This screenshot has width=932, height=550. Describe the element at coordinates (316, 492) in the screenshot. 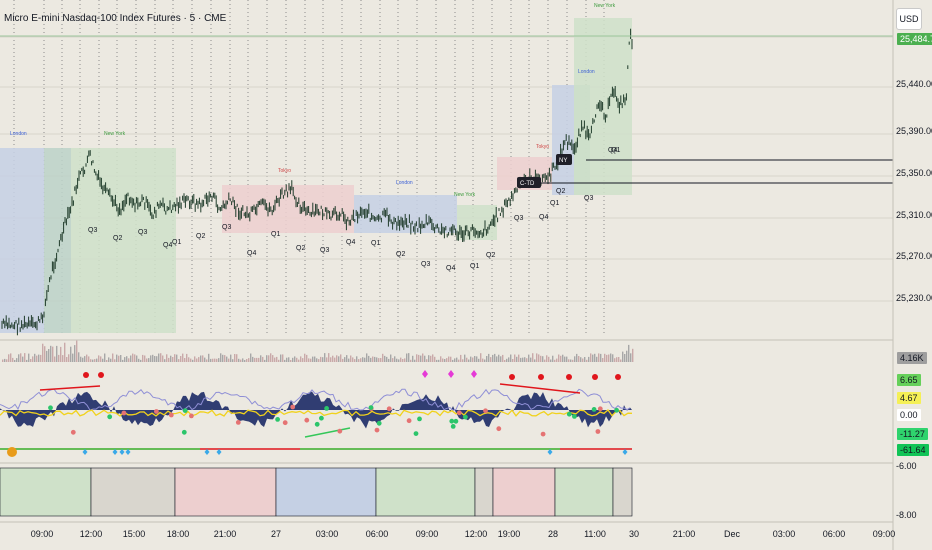

I see `session-strip` at that location.